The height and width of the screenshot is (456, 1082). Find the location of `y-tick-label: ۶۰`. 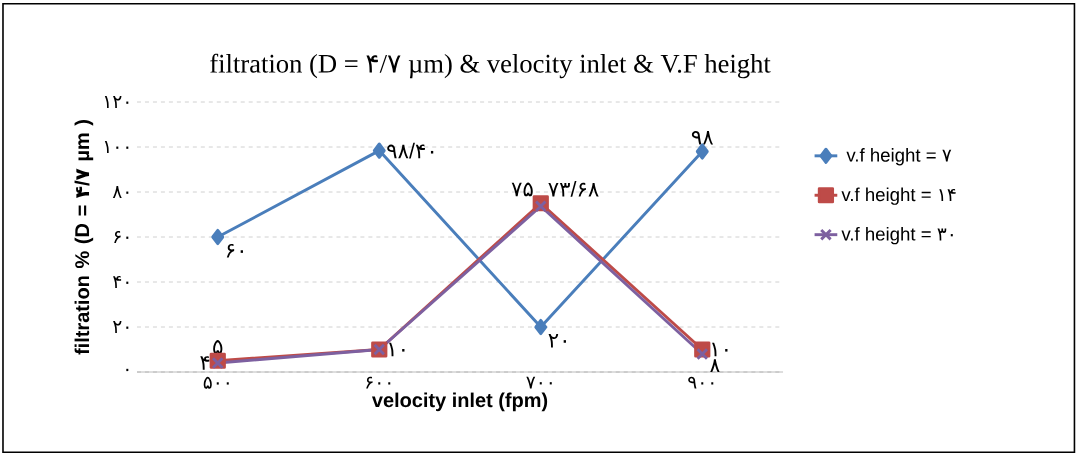

y-tick-label: ۶۰ is located at coordinates (121, 237).